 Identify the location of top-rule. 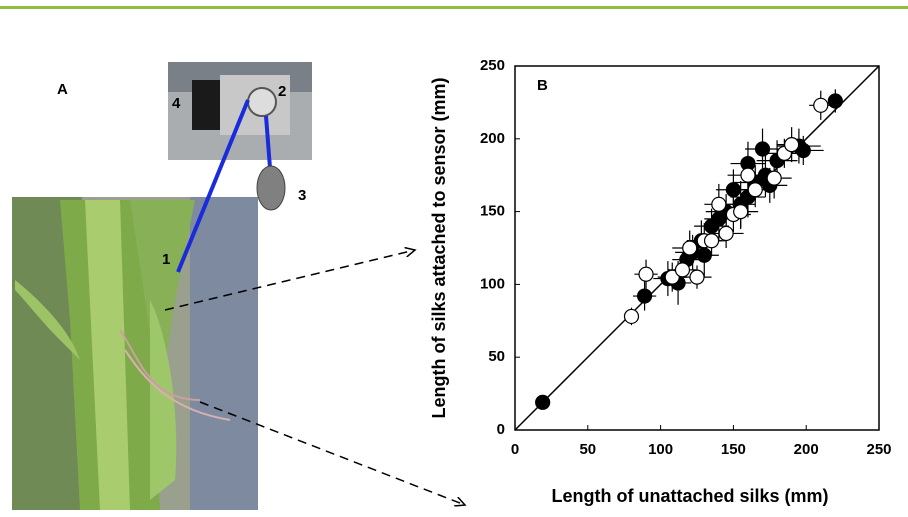
(454, 7).